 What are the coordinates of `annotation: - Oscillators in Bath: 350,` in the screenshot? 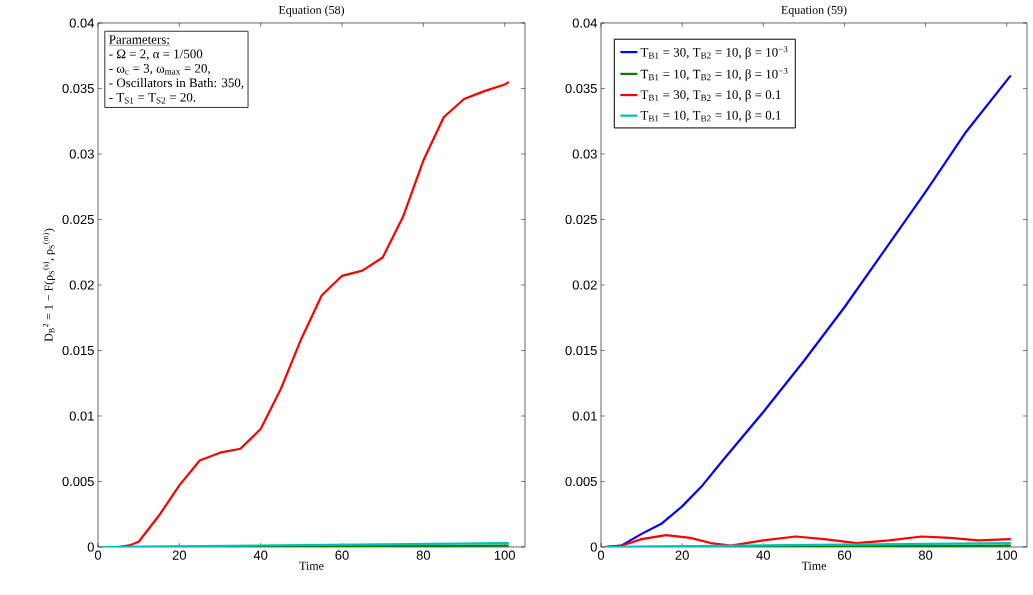 It's located at (176, 84).